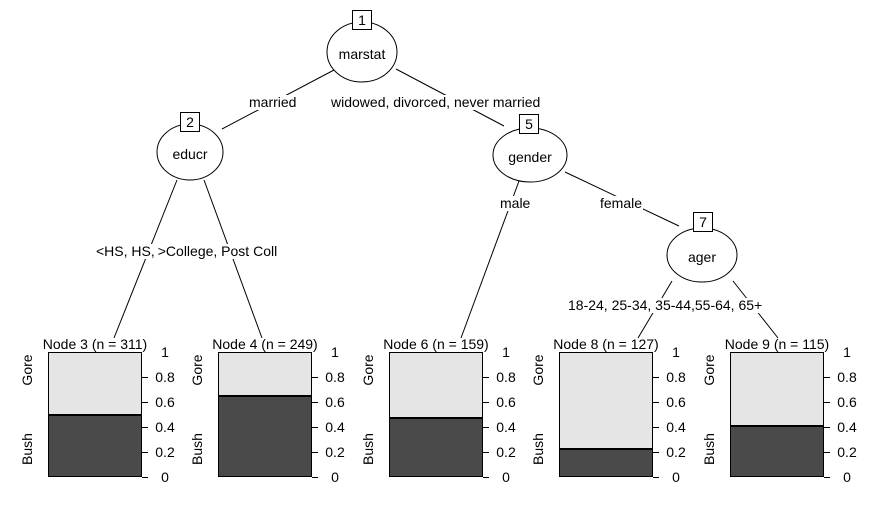  What do you see at coordinates (362, 54) in the screenshot?
I see `node1-variable-label: marstat` at bounding box center [362, 54].